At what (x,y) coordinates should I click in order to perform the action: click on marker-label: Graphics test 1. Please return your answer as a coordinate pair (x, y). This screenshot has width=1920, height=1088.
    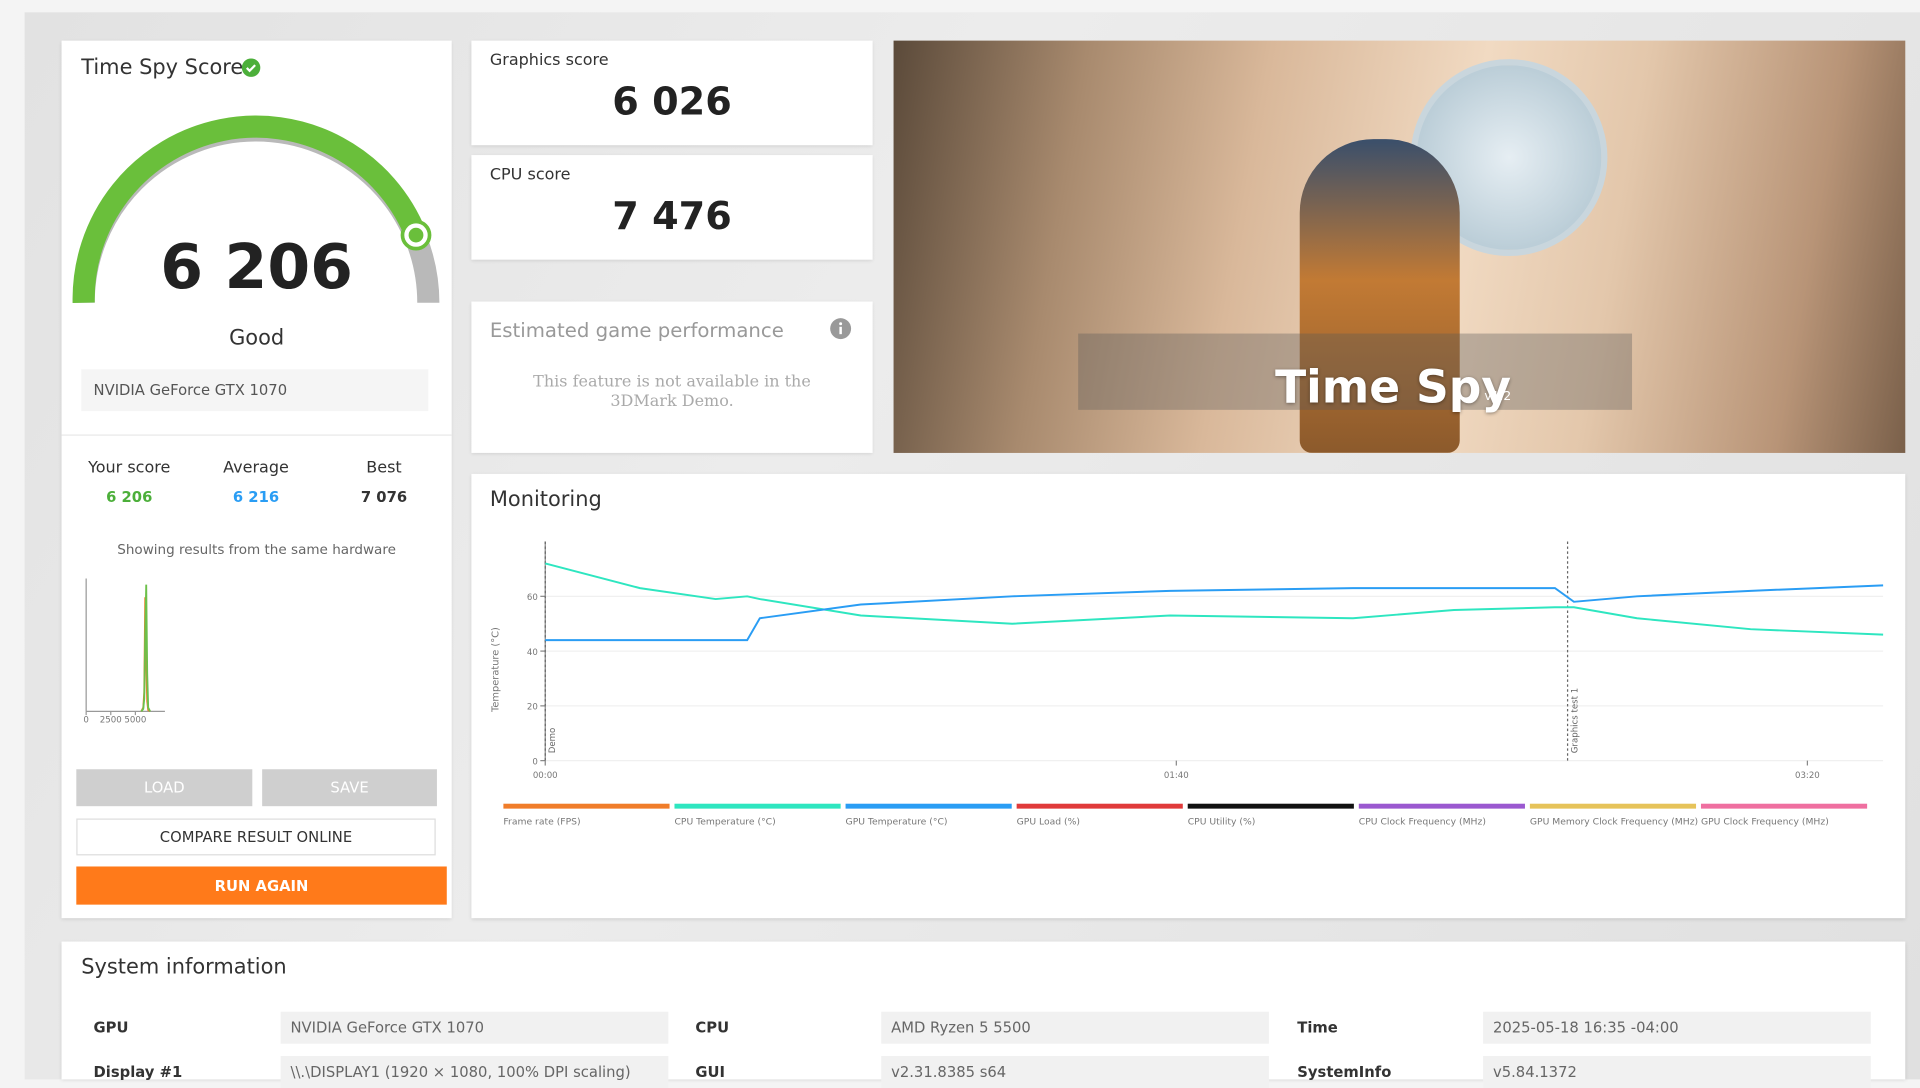
    Looking at the image, I should click on (1575, 721).